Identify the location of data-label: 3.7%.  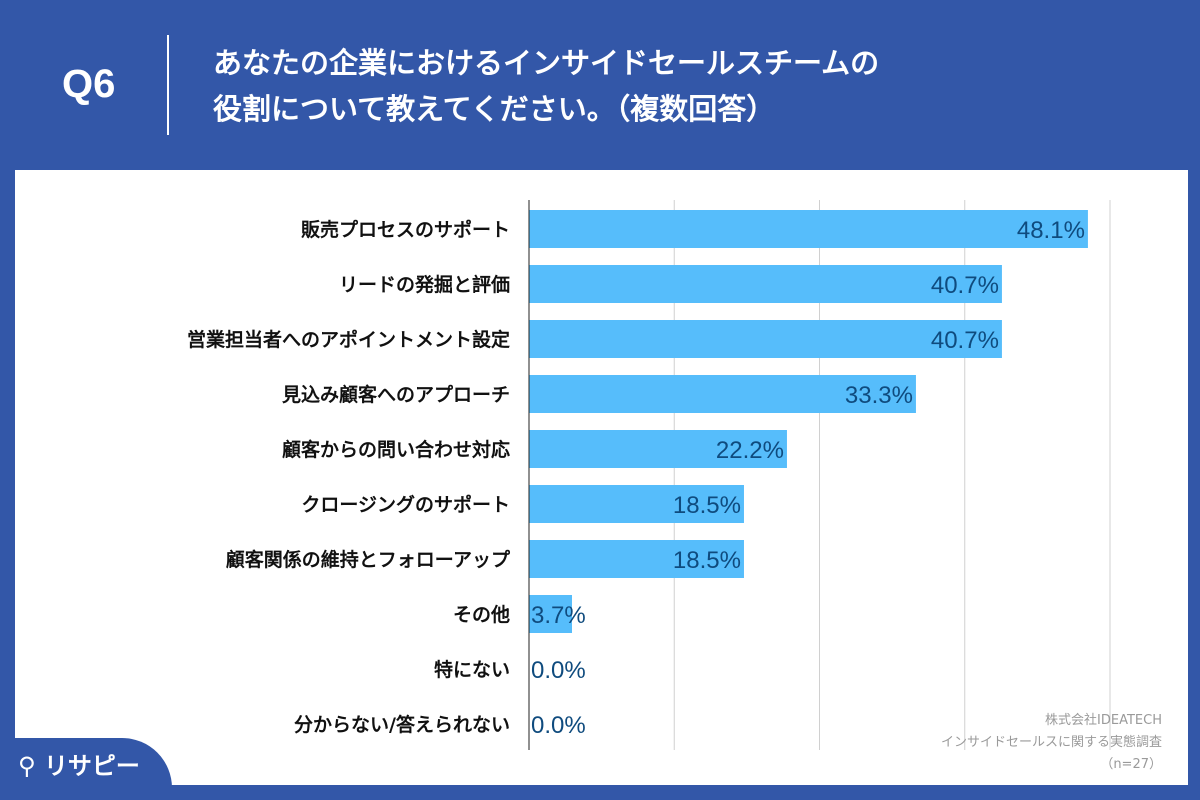
(558, 615).